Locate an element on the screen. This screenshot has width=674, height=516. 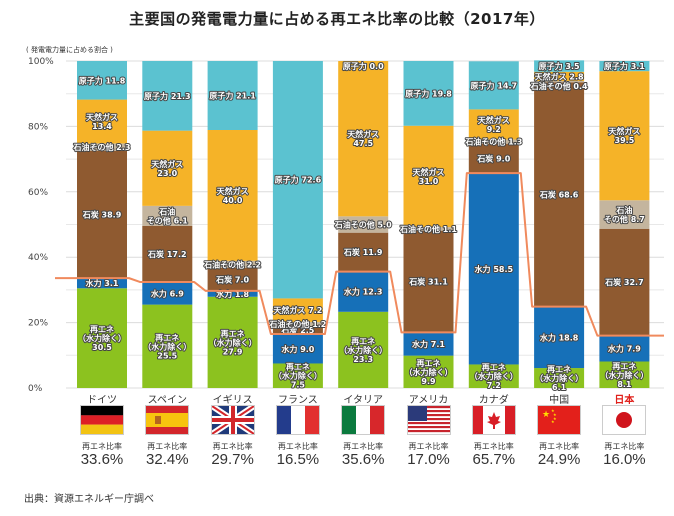
renewable-ratio-value: 24.9% is located at coordinates (559, 459).